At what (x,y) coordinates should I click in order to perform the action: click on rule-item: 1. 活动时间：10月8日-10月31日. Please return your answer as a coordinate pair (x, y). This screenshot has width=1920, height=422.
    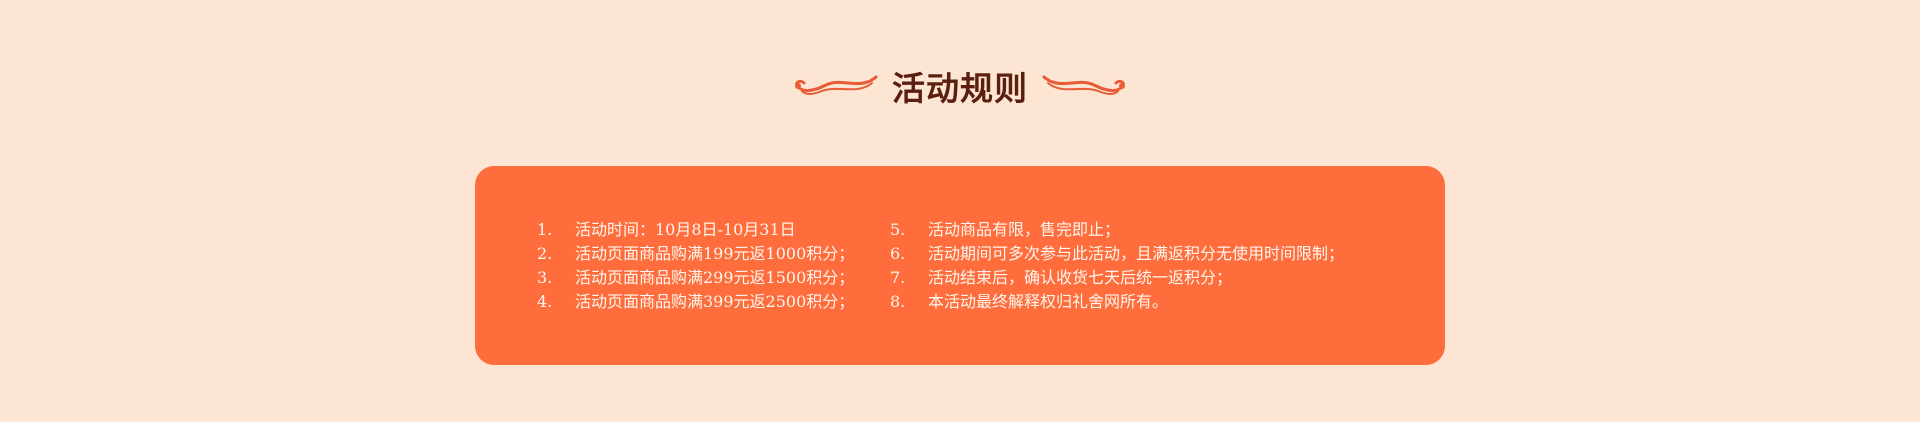
    Looking at the image, I should click on (695, 230).